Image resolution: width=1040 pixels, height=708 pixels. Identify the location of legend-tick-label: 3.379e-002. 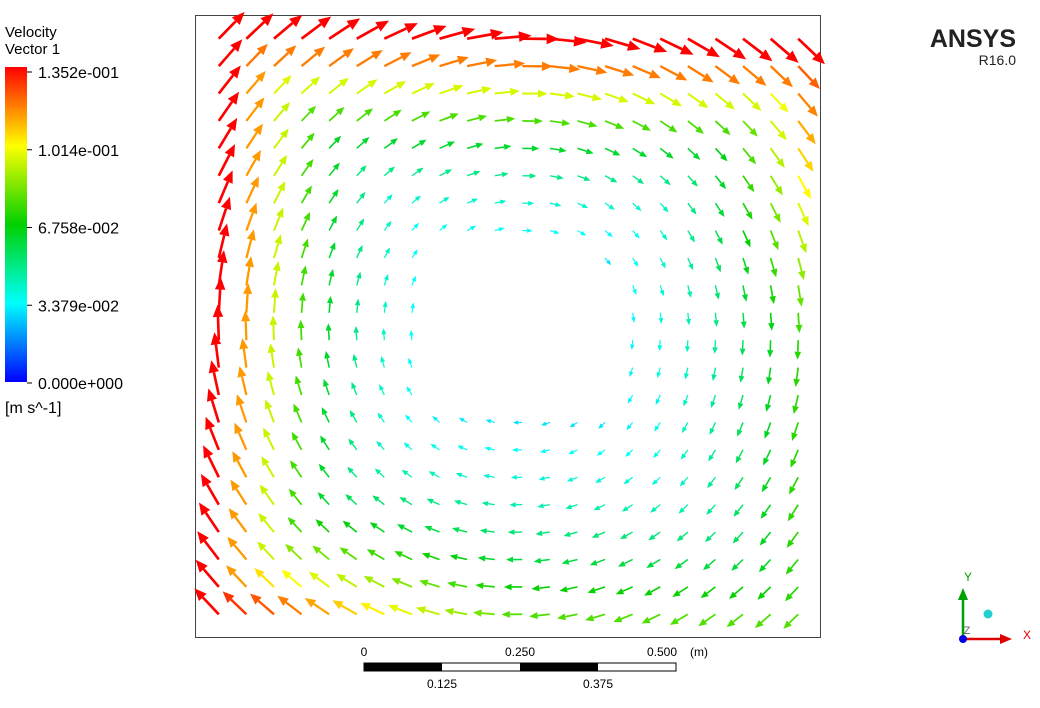
(78, 306).